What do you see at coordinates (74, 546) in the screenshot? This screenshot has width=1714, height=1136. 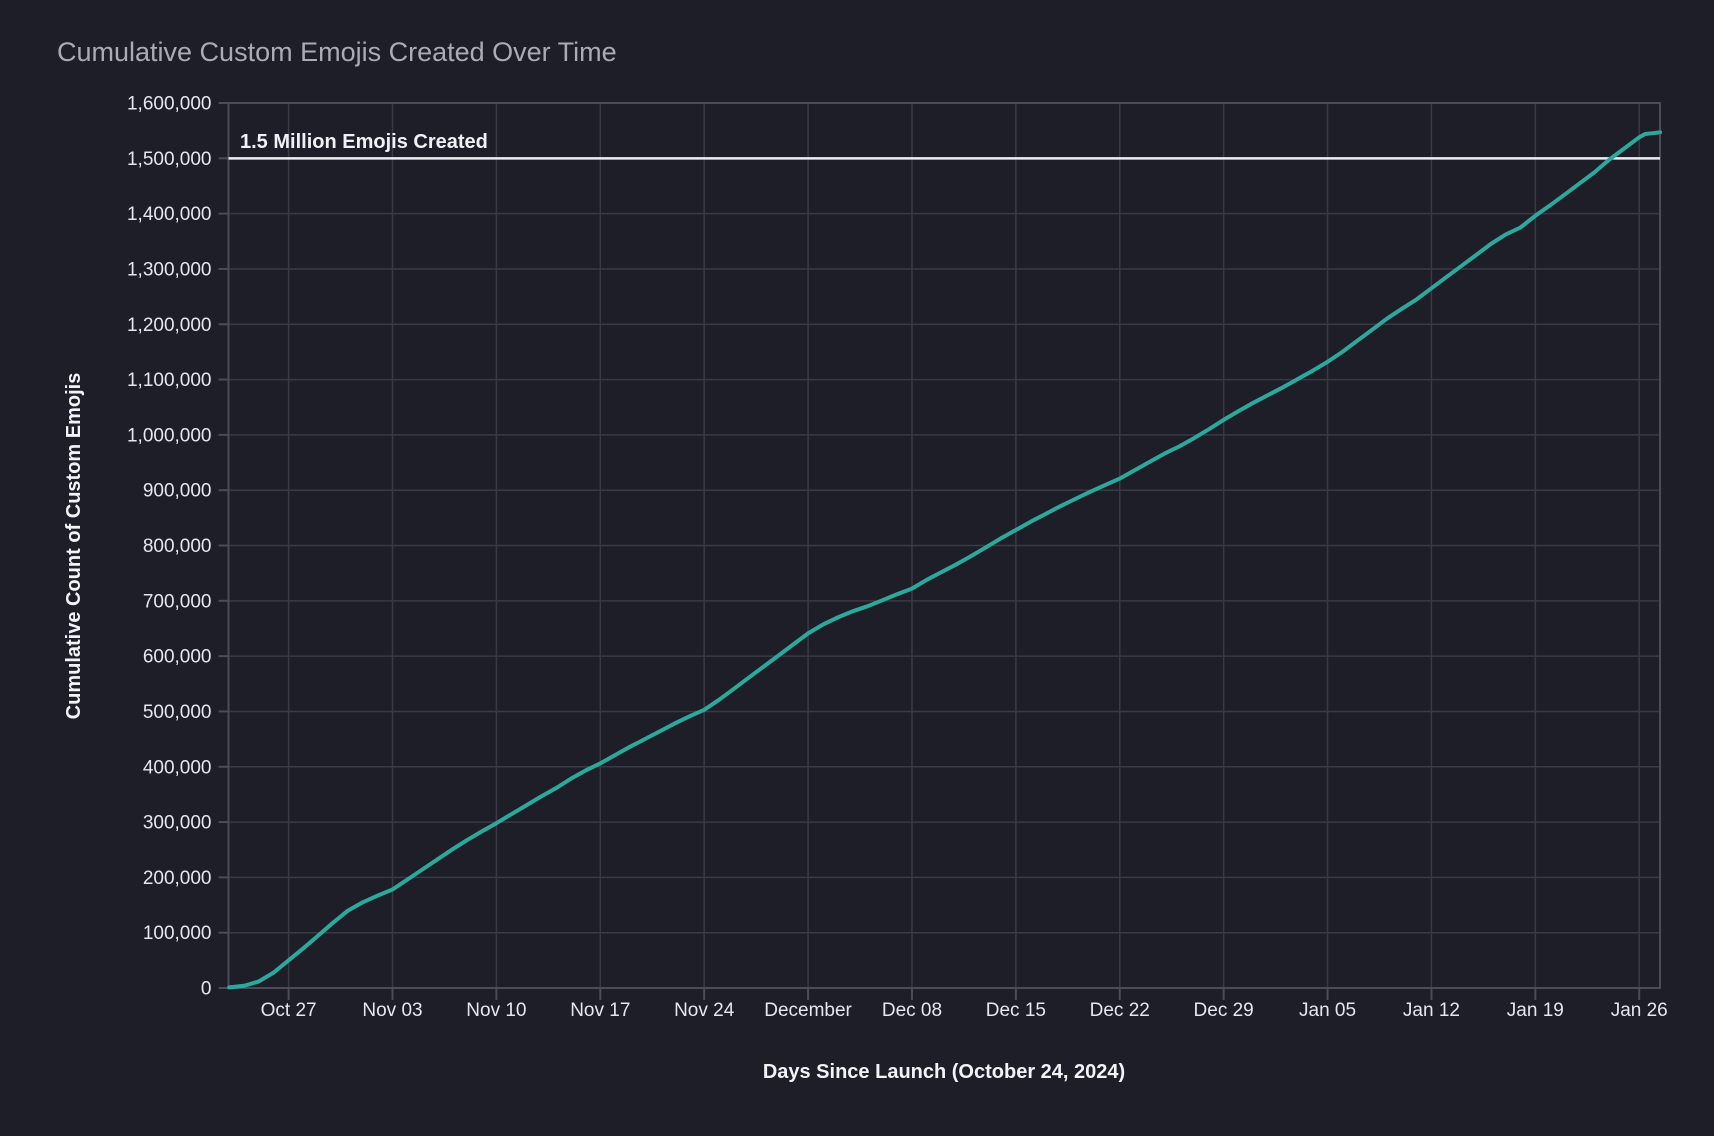 I see `y-axis-title: Cumulative Count of Custom Emojis` at bounding box center [74, 546].